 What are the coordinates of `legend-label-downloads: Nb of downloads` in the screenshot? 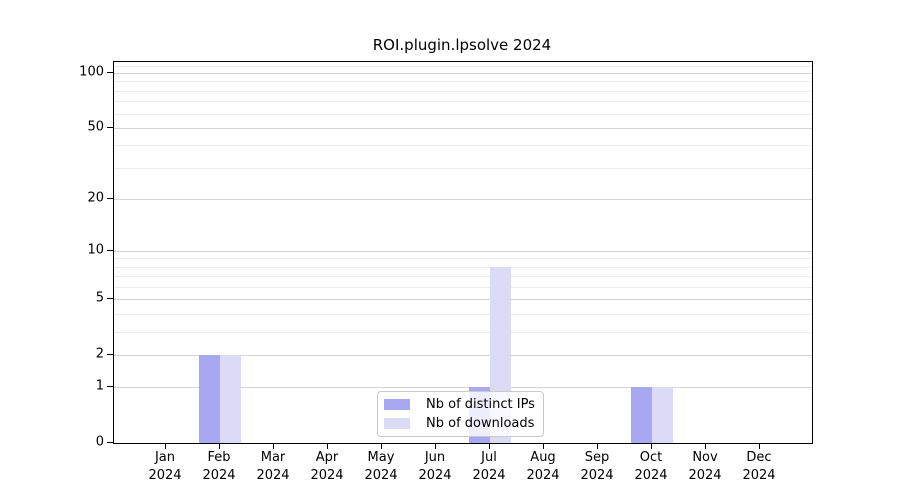 It's located at (480, 423).